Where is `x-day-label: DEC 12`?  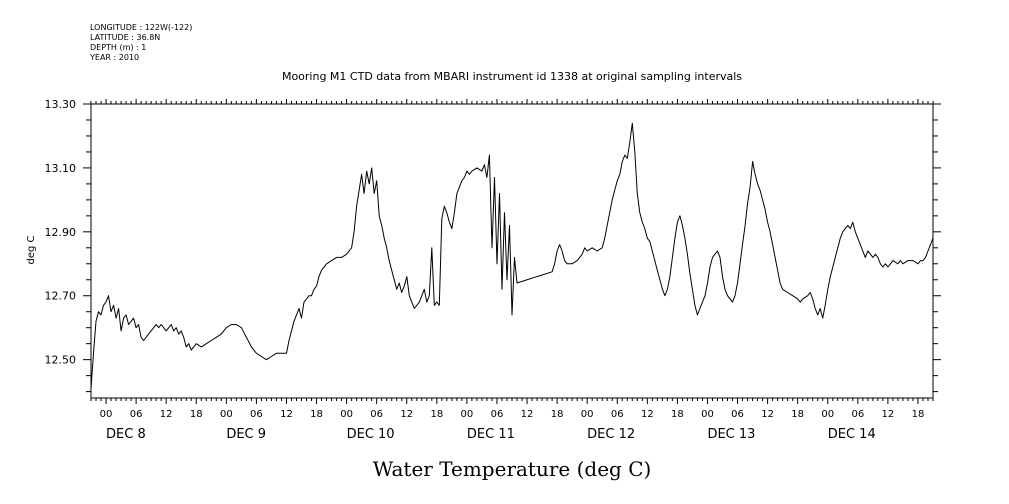
x-day-label: DEC 12 is located at coordinates (611, 434).